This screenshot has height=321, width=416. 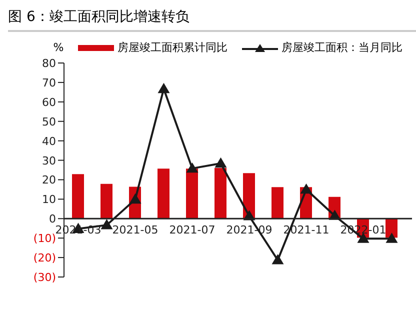 What do you see at coordinates (192, 230) in the screenshot?
I see `x-tick-label: 2021-07` at bounding box center [192, 230].